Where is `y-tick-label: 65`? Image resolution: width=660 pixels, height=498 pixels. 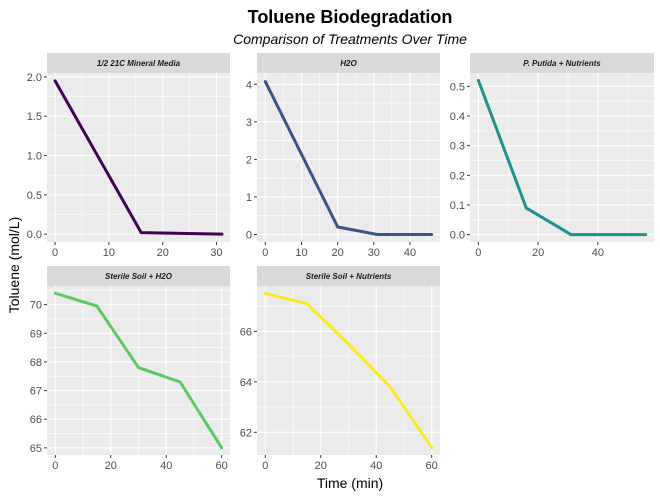
y-tick-label: 65 is located at coordinates (36, 449).